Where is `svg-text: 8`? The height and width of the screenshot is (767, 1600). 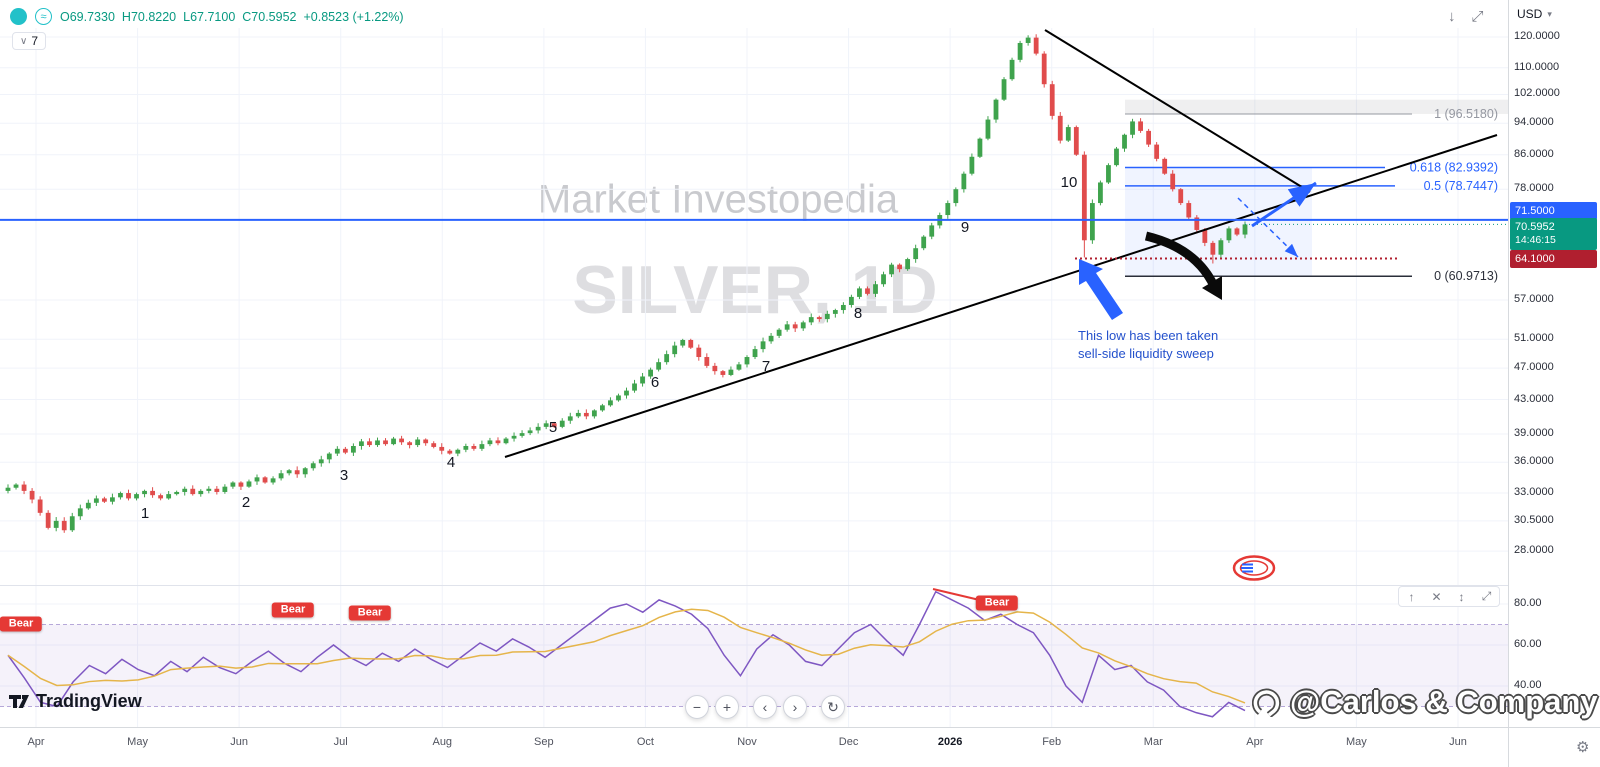 svg-text: 8 is located at coordinates (858, 313).